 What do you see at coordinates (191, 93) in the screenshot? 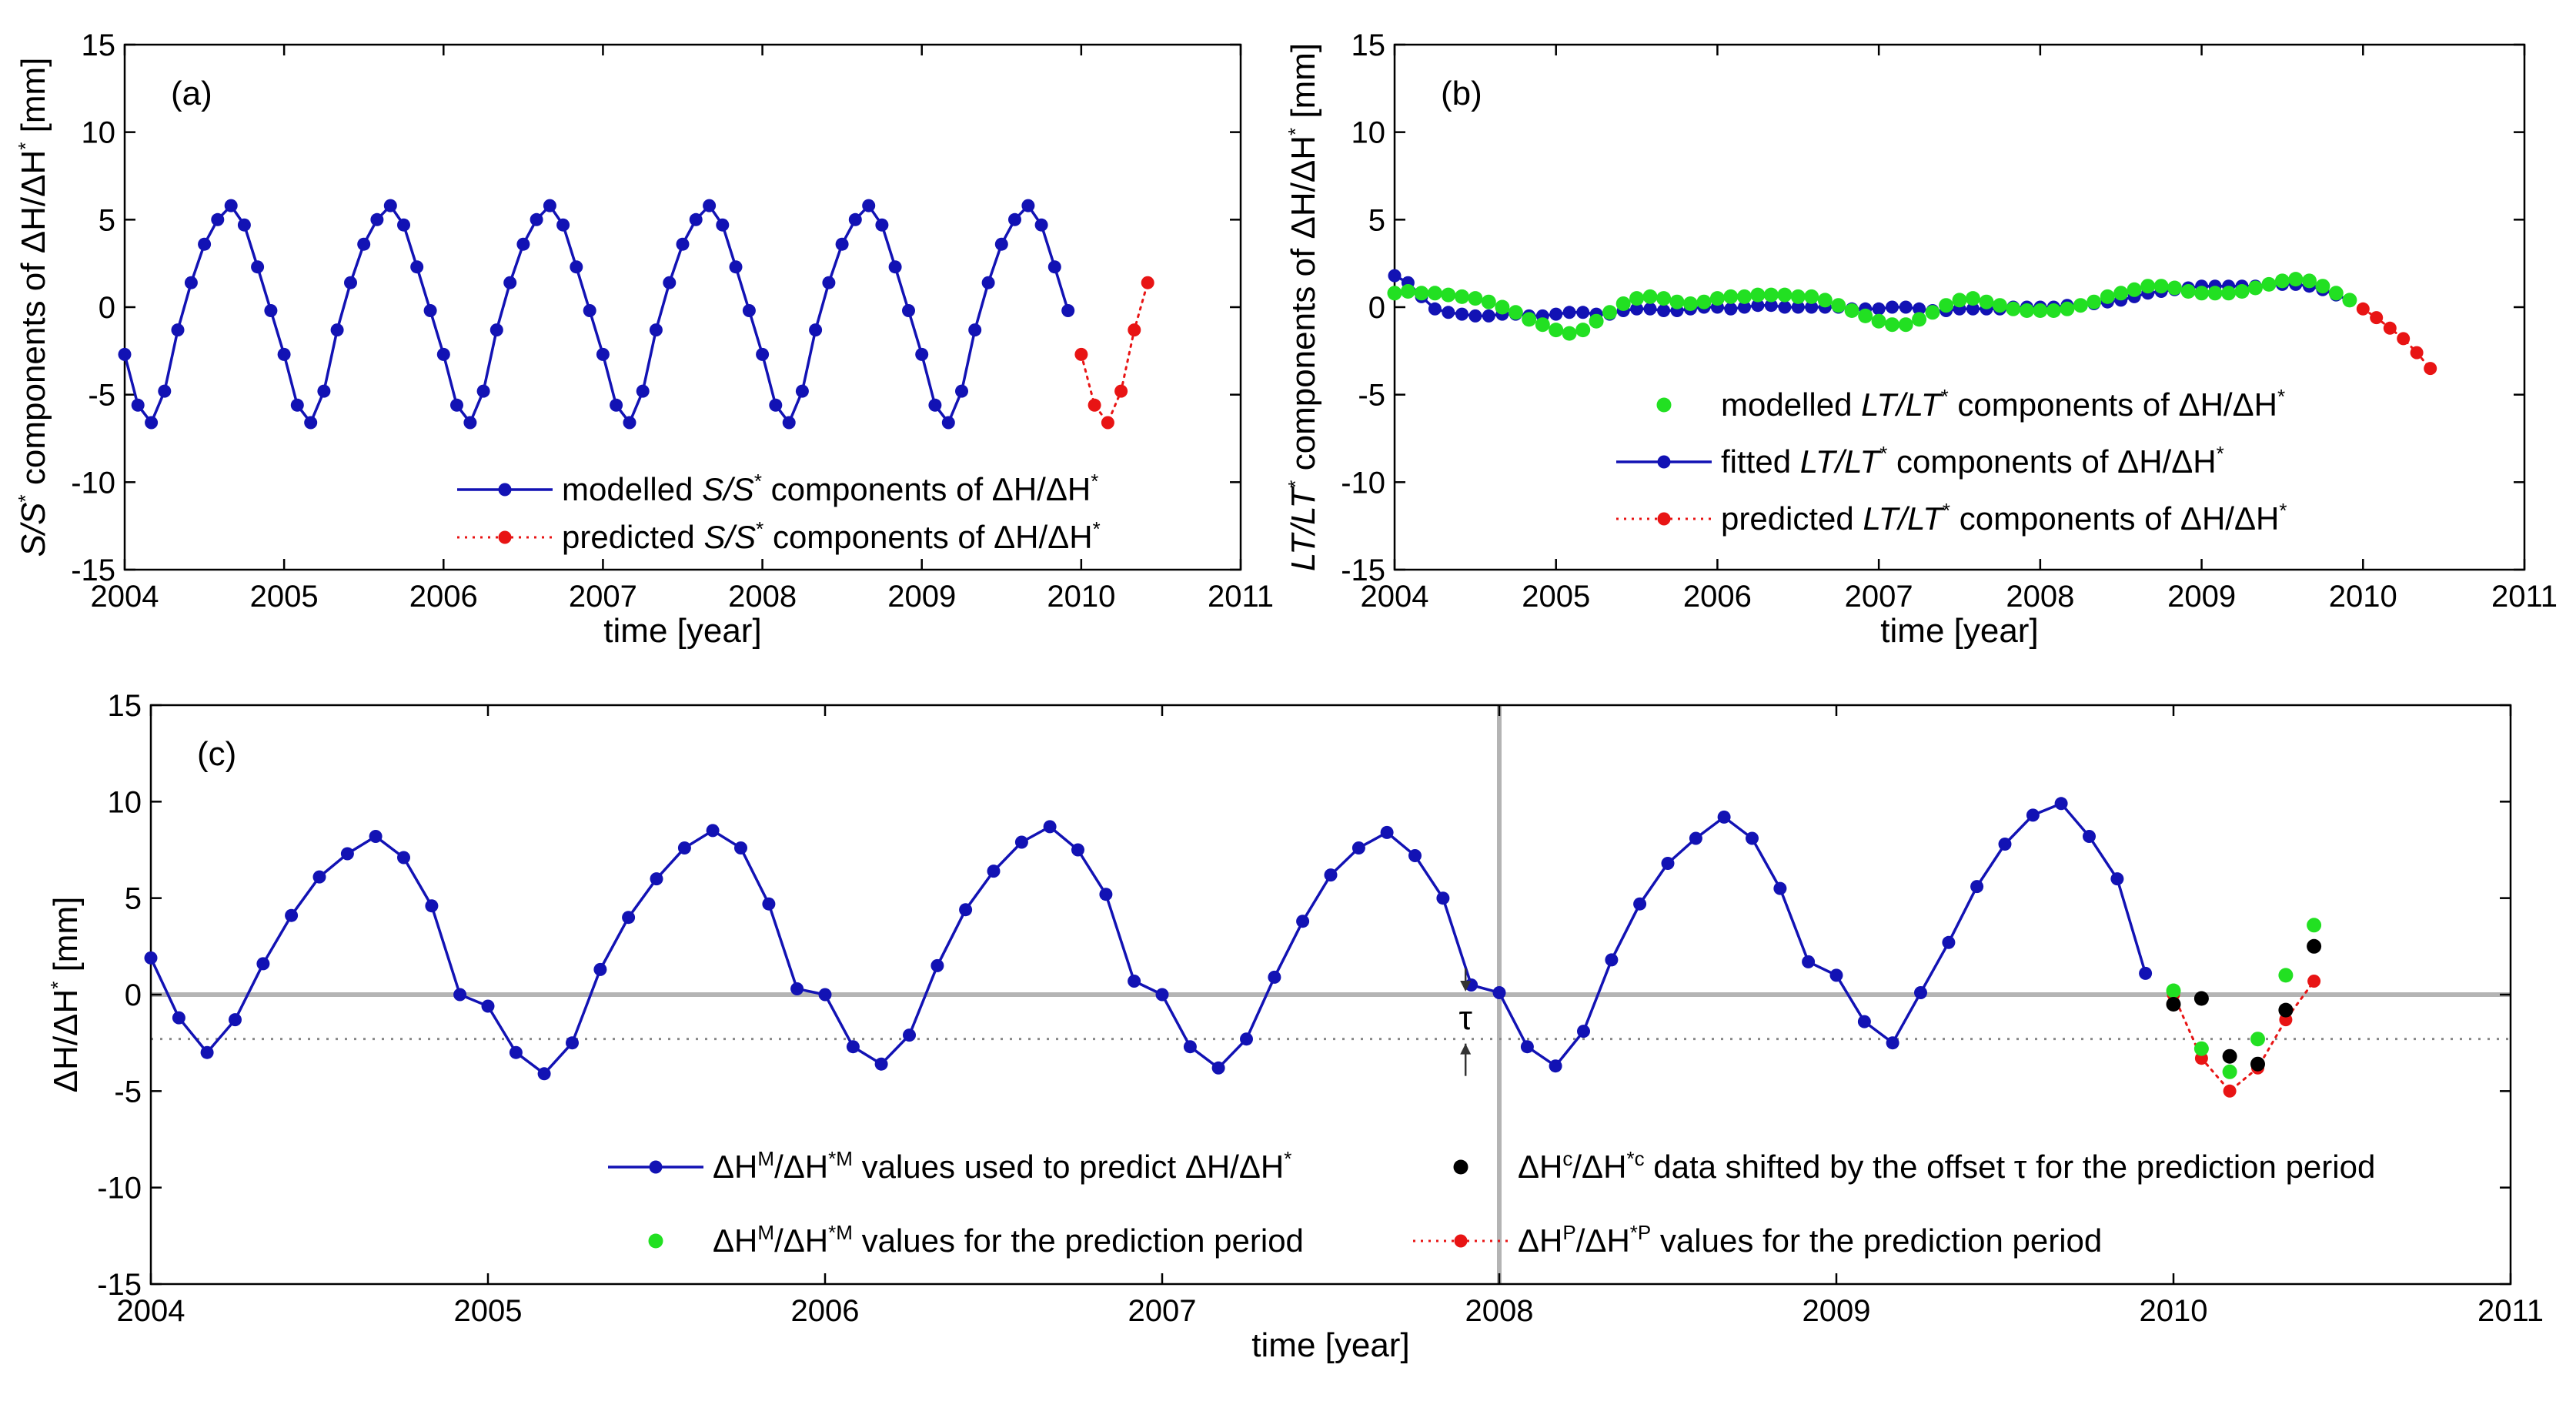
I see `panel-label: (a)` at bounding box center [191, 93].